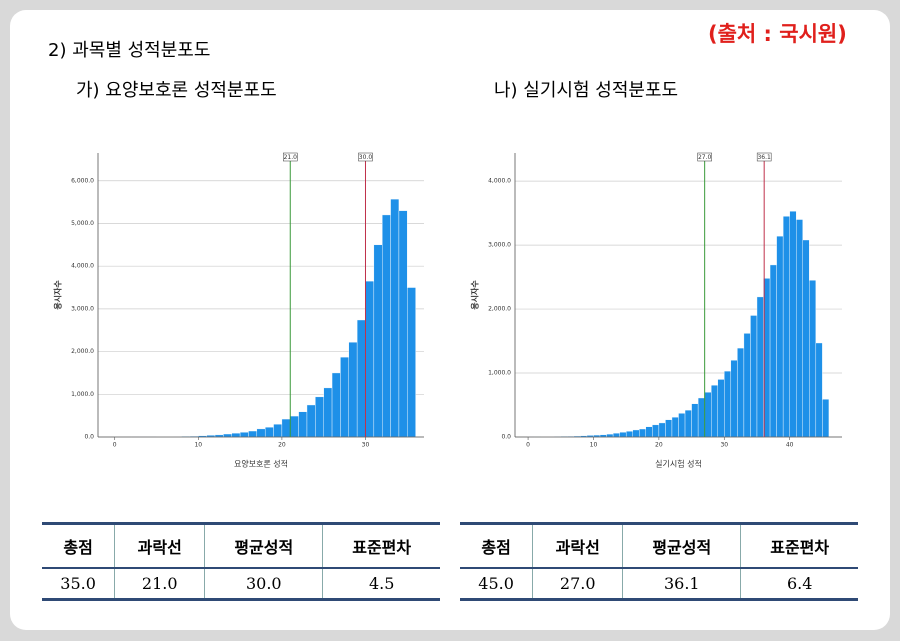 Image resolution: width=900 pixels, height=641 pixels. I want to click on reference-label: 36.1, so click(764, 157).